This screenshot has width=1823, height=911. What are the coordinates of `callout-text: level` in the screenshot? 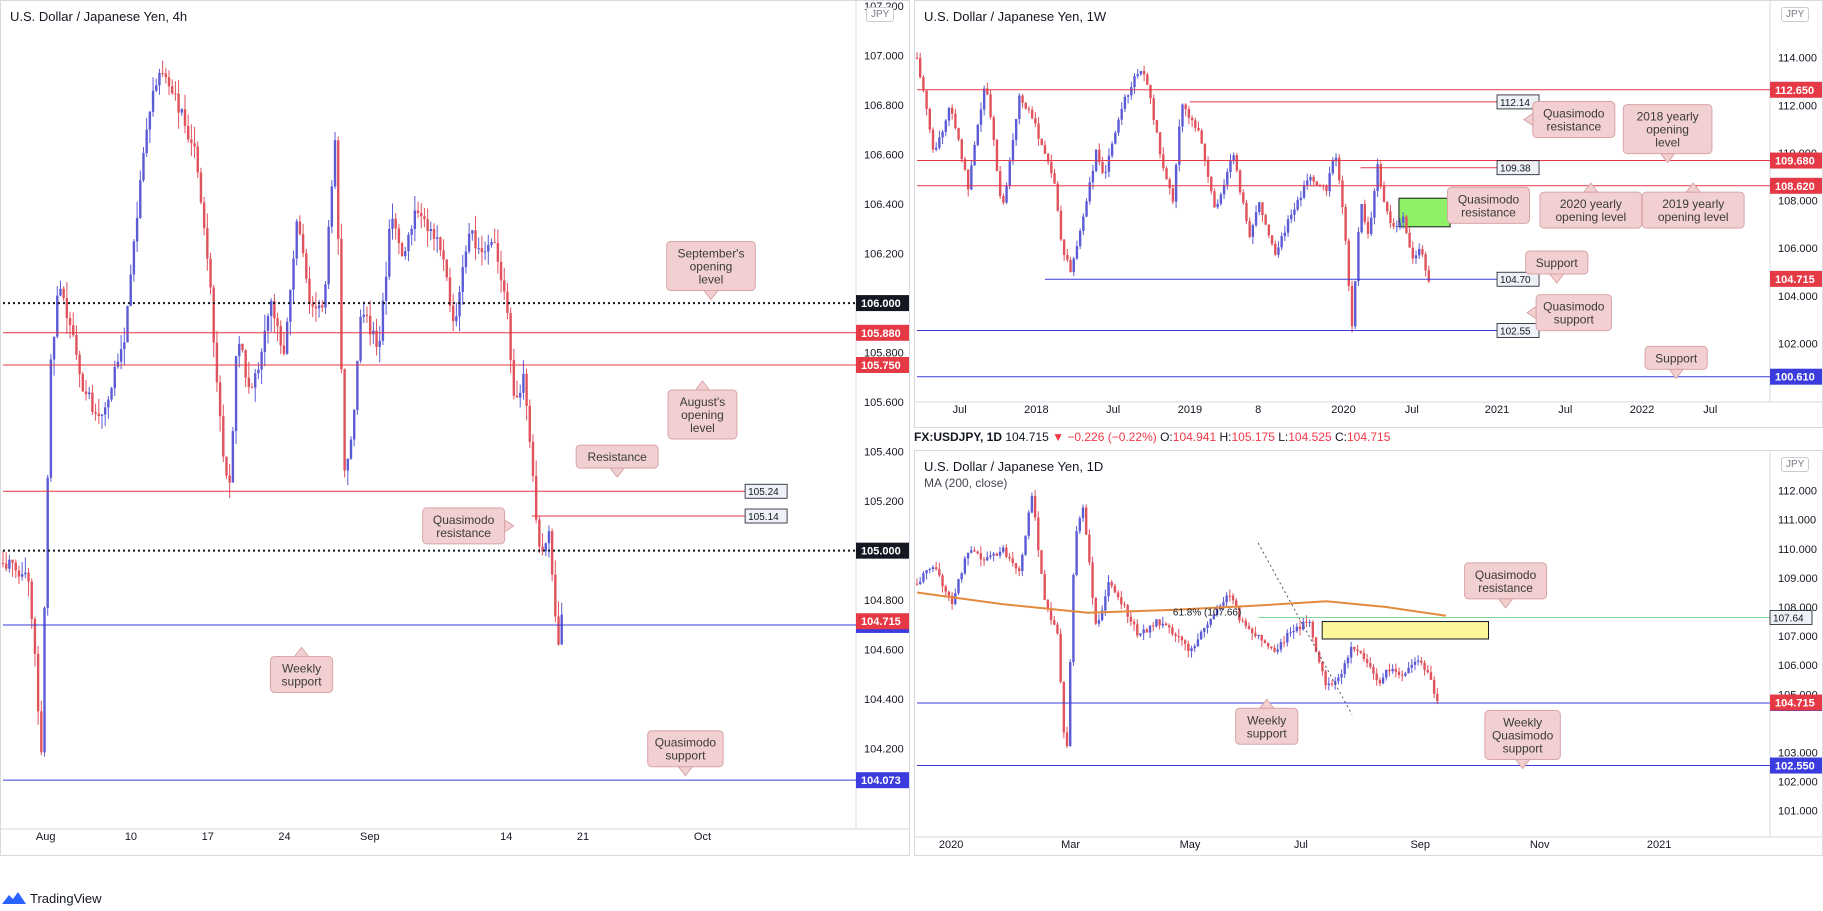 It's located at (702, 428).